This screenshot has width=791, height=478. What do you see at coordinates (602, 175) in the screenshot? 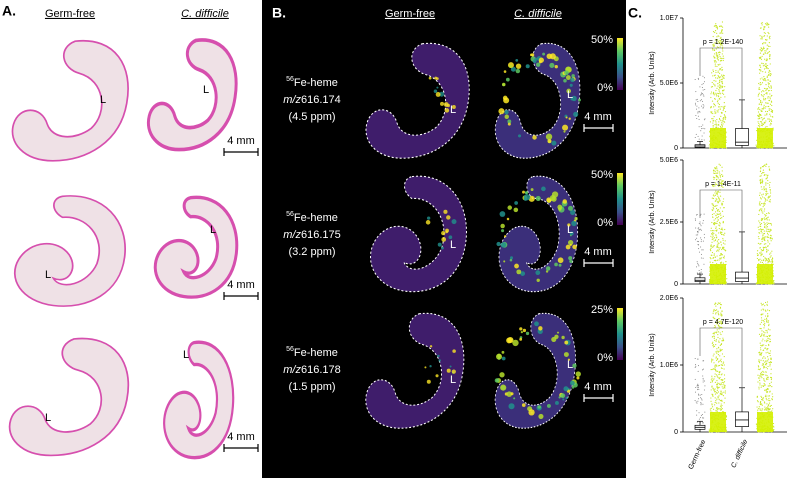
I see `colorbar-label: 50%` at bounding box center [602, 175].